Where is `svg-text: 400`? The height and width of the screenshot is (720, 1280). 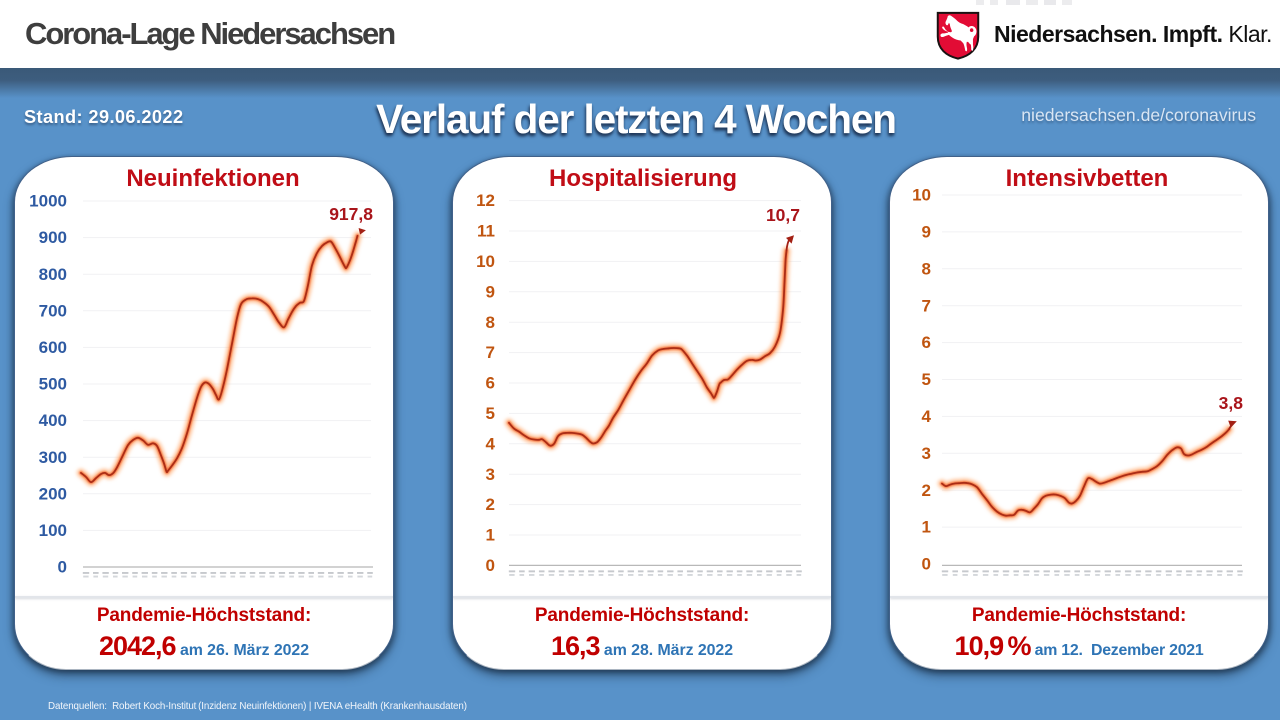 svg-text: 400 is located at coordinates (53, 420).